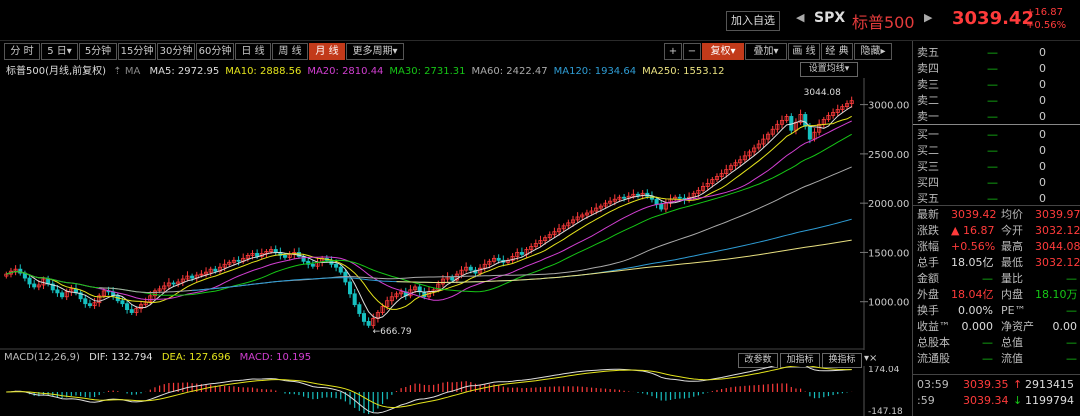  Describe the element at coordinates (22, 51) in the screenshot. I see `period-tab: 分 时` at that location.